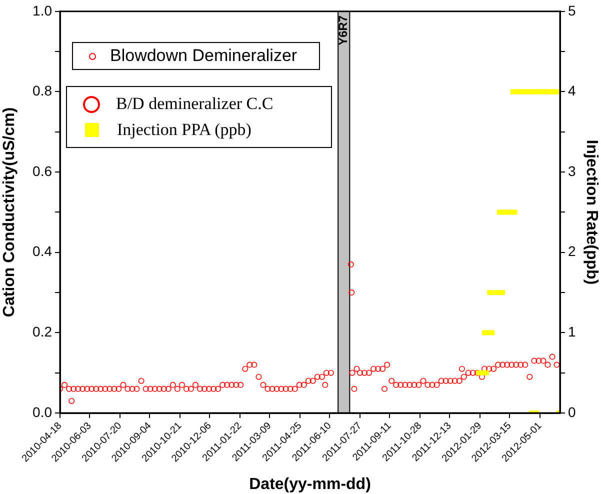  Describe the element at coordinates (42, 170) in the screenshot. I see `y-tick-label: 0.6` at that location.